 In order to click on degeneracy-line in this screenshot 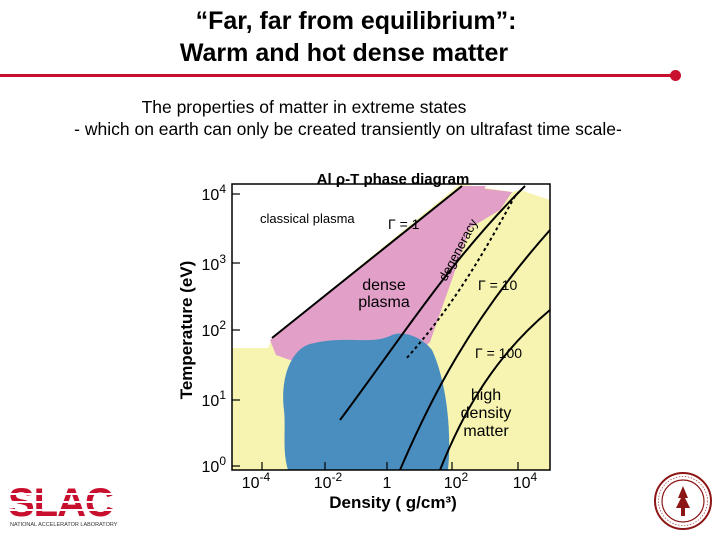, I will do `click(460, 278)`.